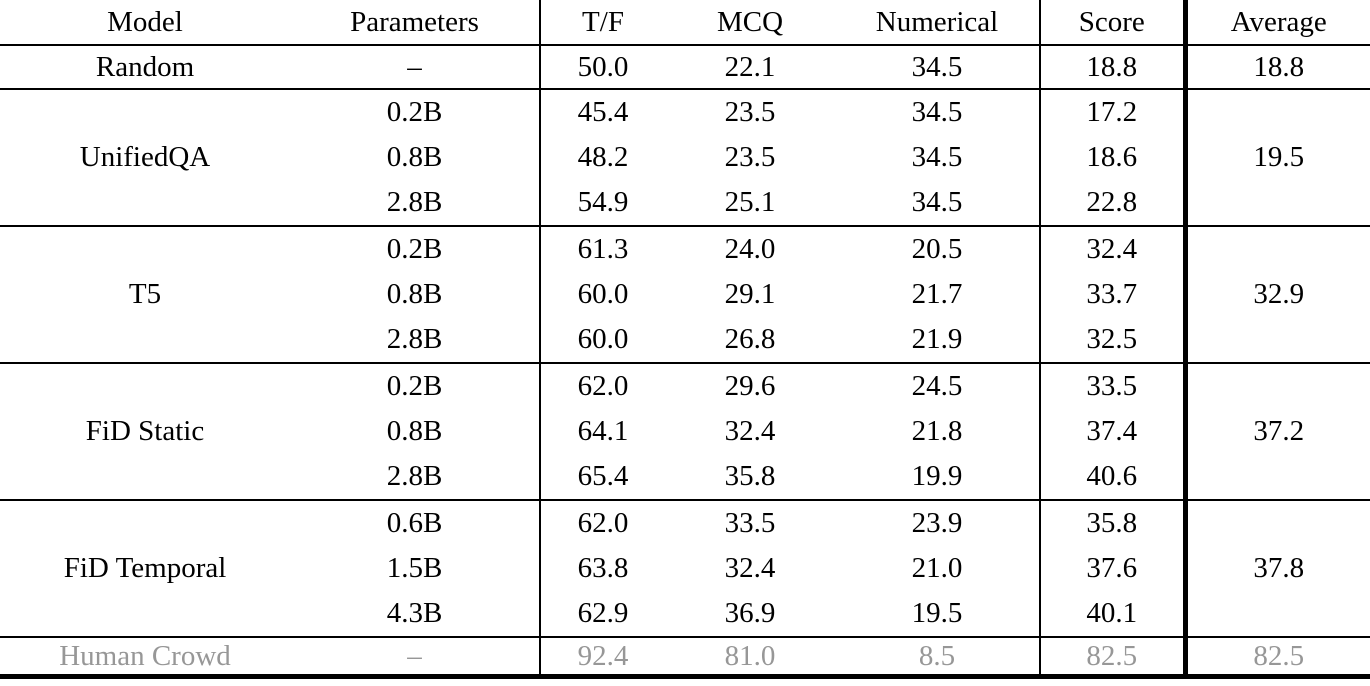 Image resolution: width=1370 pixels, height=686 pixels. What do you see at coordinates (938, 657) in the screenshot?
I see `numerical-value: 8.5` at bounding box center [938, 657].